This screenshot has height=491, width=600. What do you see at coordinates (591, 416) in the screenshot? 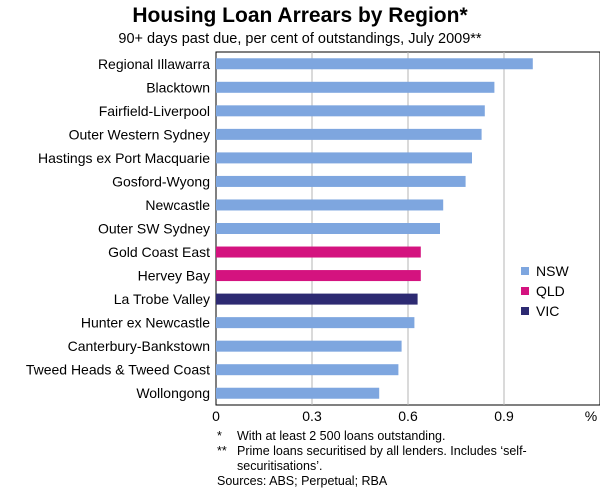
I see `x-axis-unit: %` at bounding box center [591, 416].